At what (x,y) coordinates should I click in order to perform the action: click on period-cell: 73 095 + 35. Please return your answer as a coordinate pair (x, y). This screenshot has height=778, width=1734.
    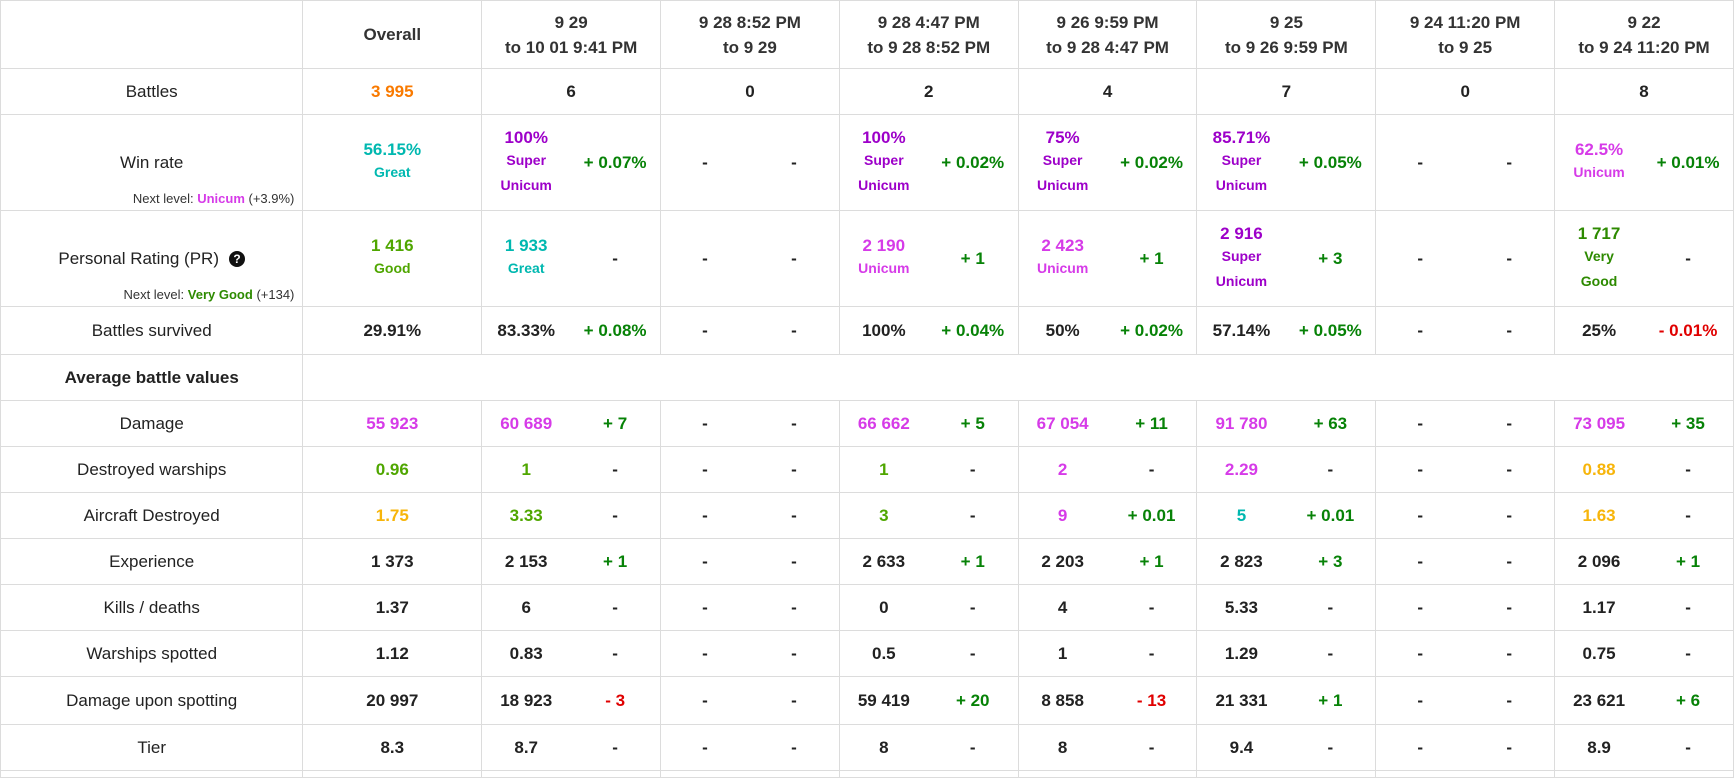
    Looking at the image, I should click on (1644, 423).